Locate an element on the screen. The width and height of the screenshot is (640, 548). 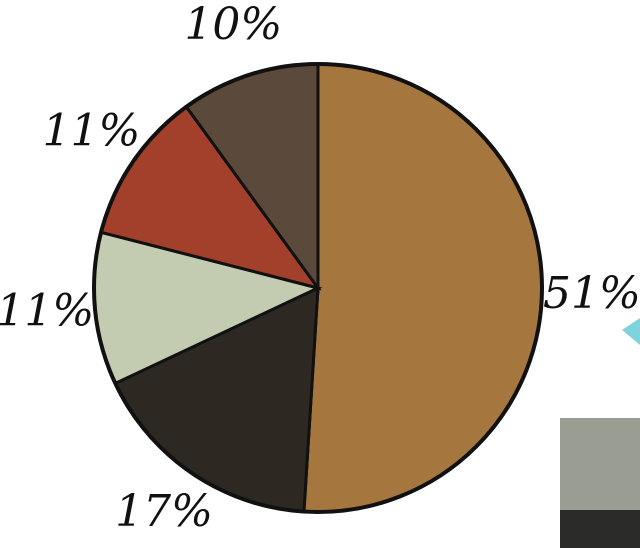
data-label: 51% is located at coordinates (591, 293).